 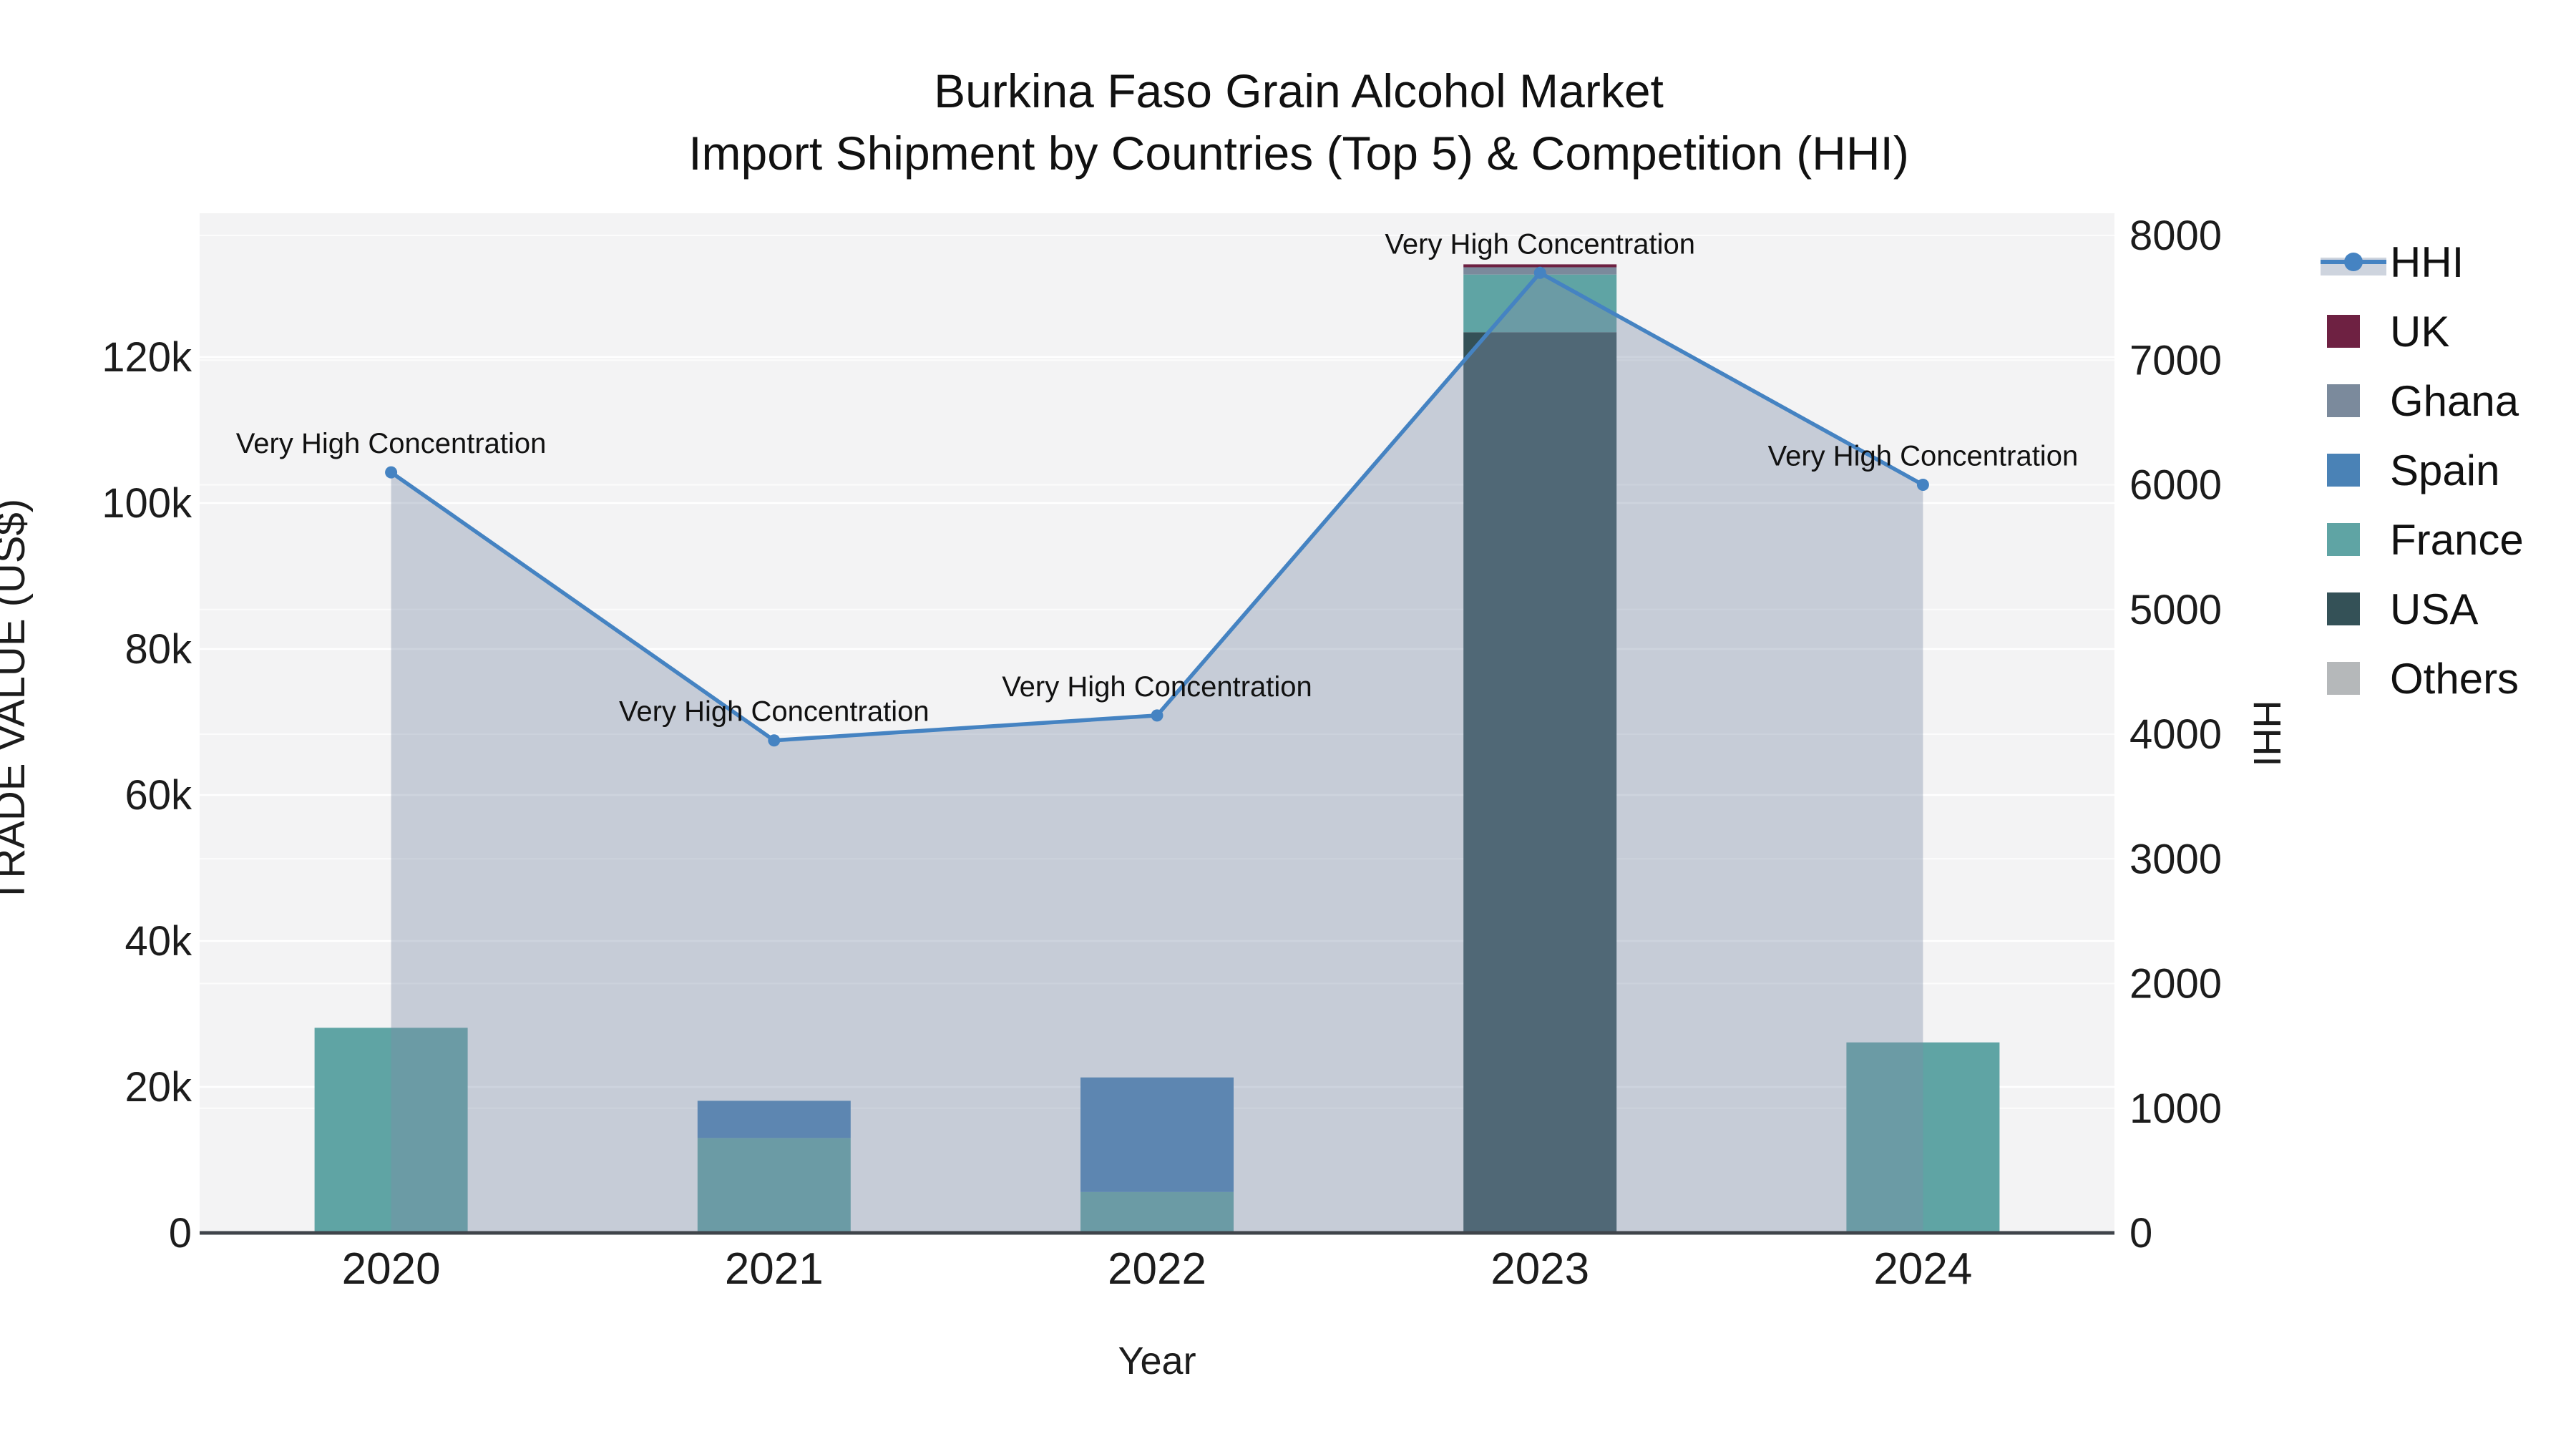 What do you see at coordinates (774, 1185) in the screenshot?
I see `bar-segment-france-2021` at bounding box center [774, 1185].